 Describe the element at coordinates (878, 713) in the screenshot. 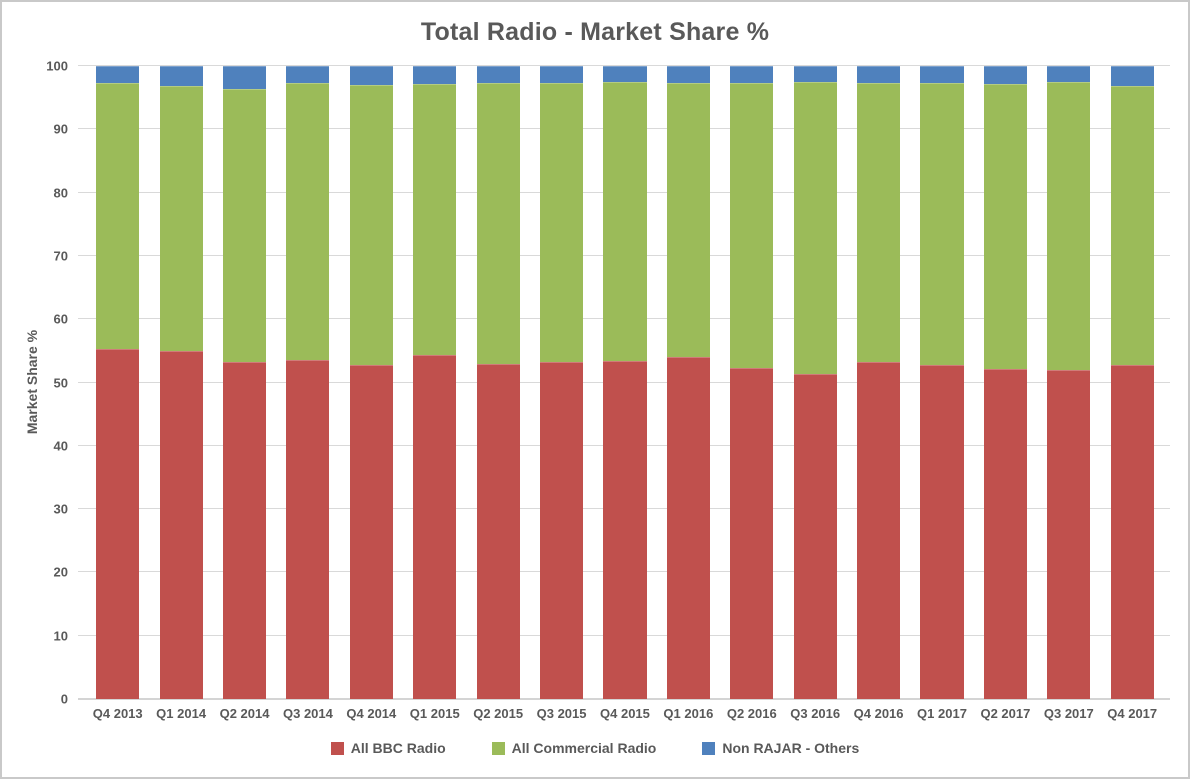

I see `x-axis-tick-label: Q4 2016` at that location.